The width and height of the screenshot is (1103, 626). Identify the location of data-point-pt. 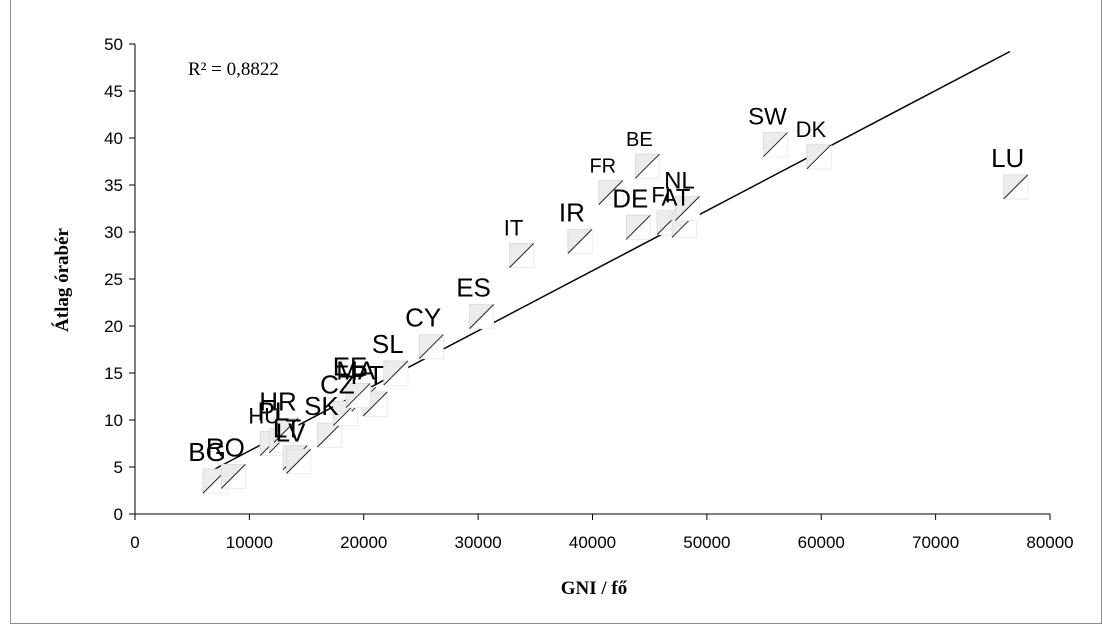
(375, 404).